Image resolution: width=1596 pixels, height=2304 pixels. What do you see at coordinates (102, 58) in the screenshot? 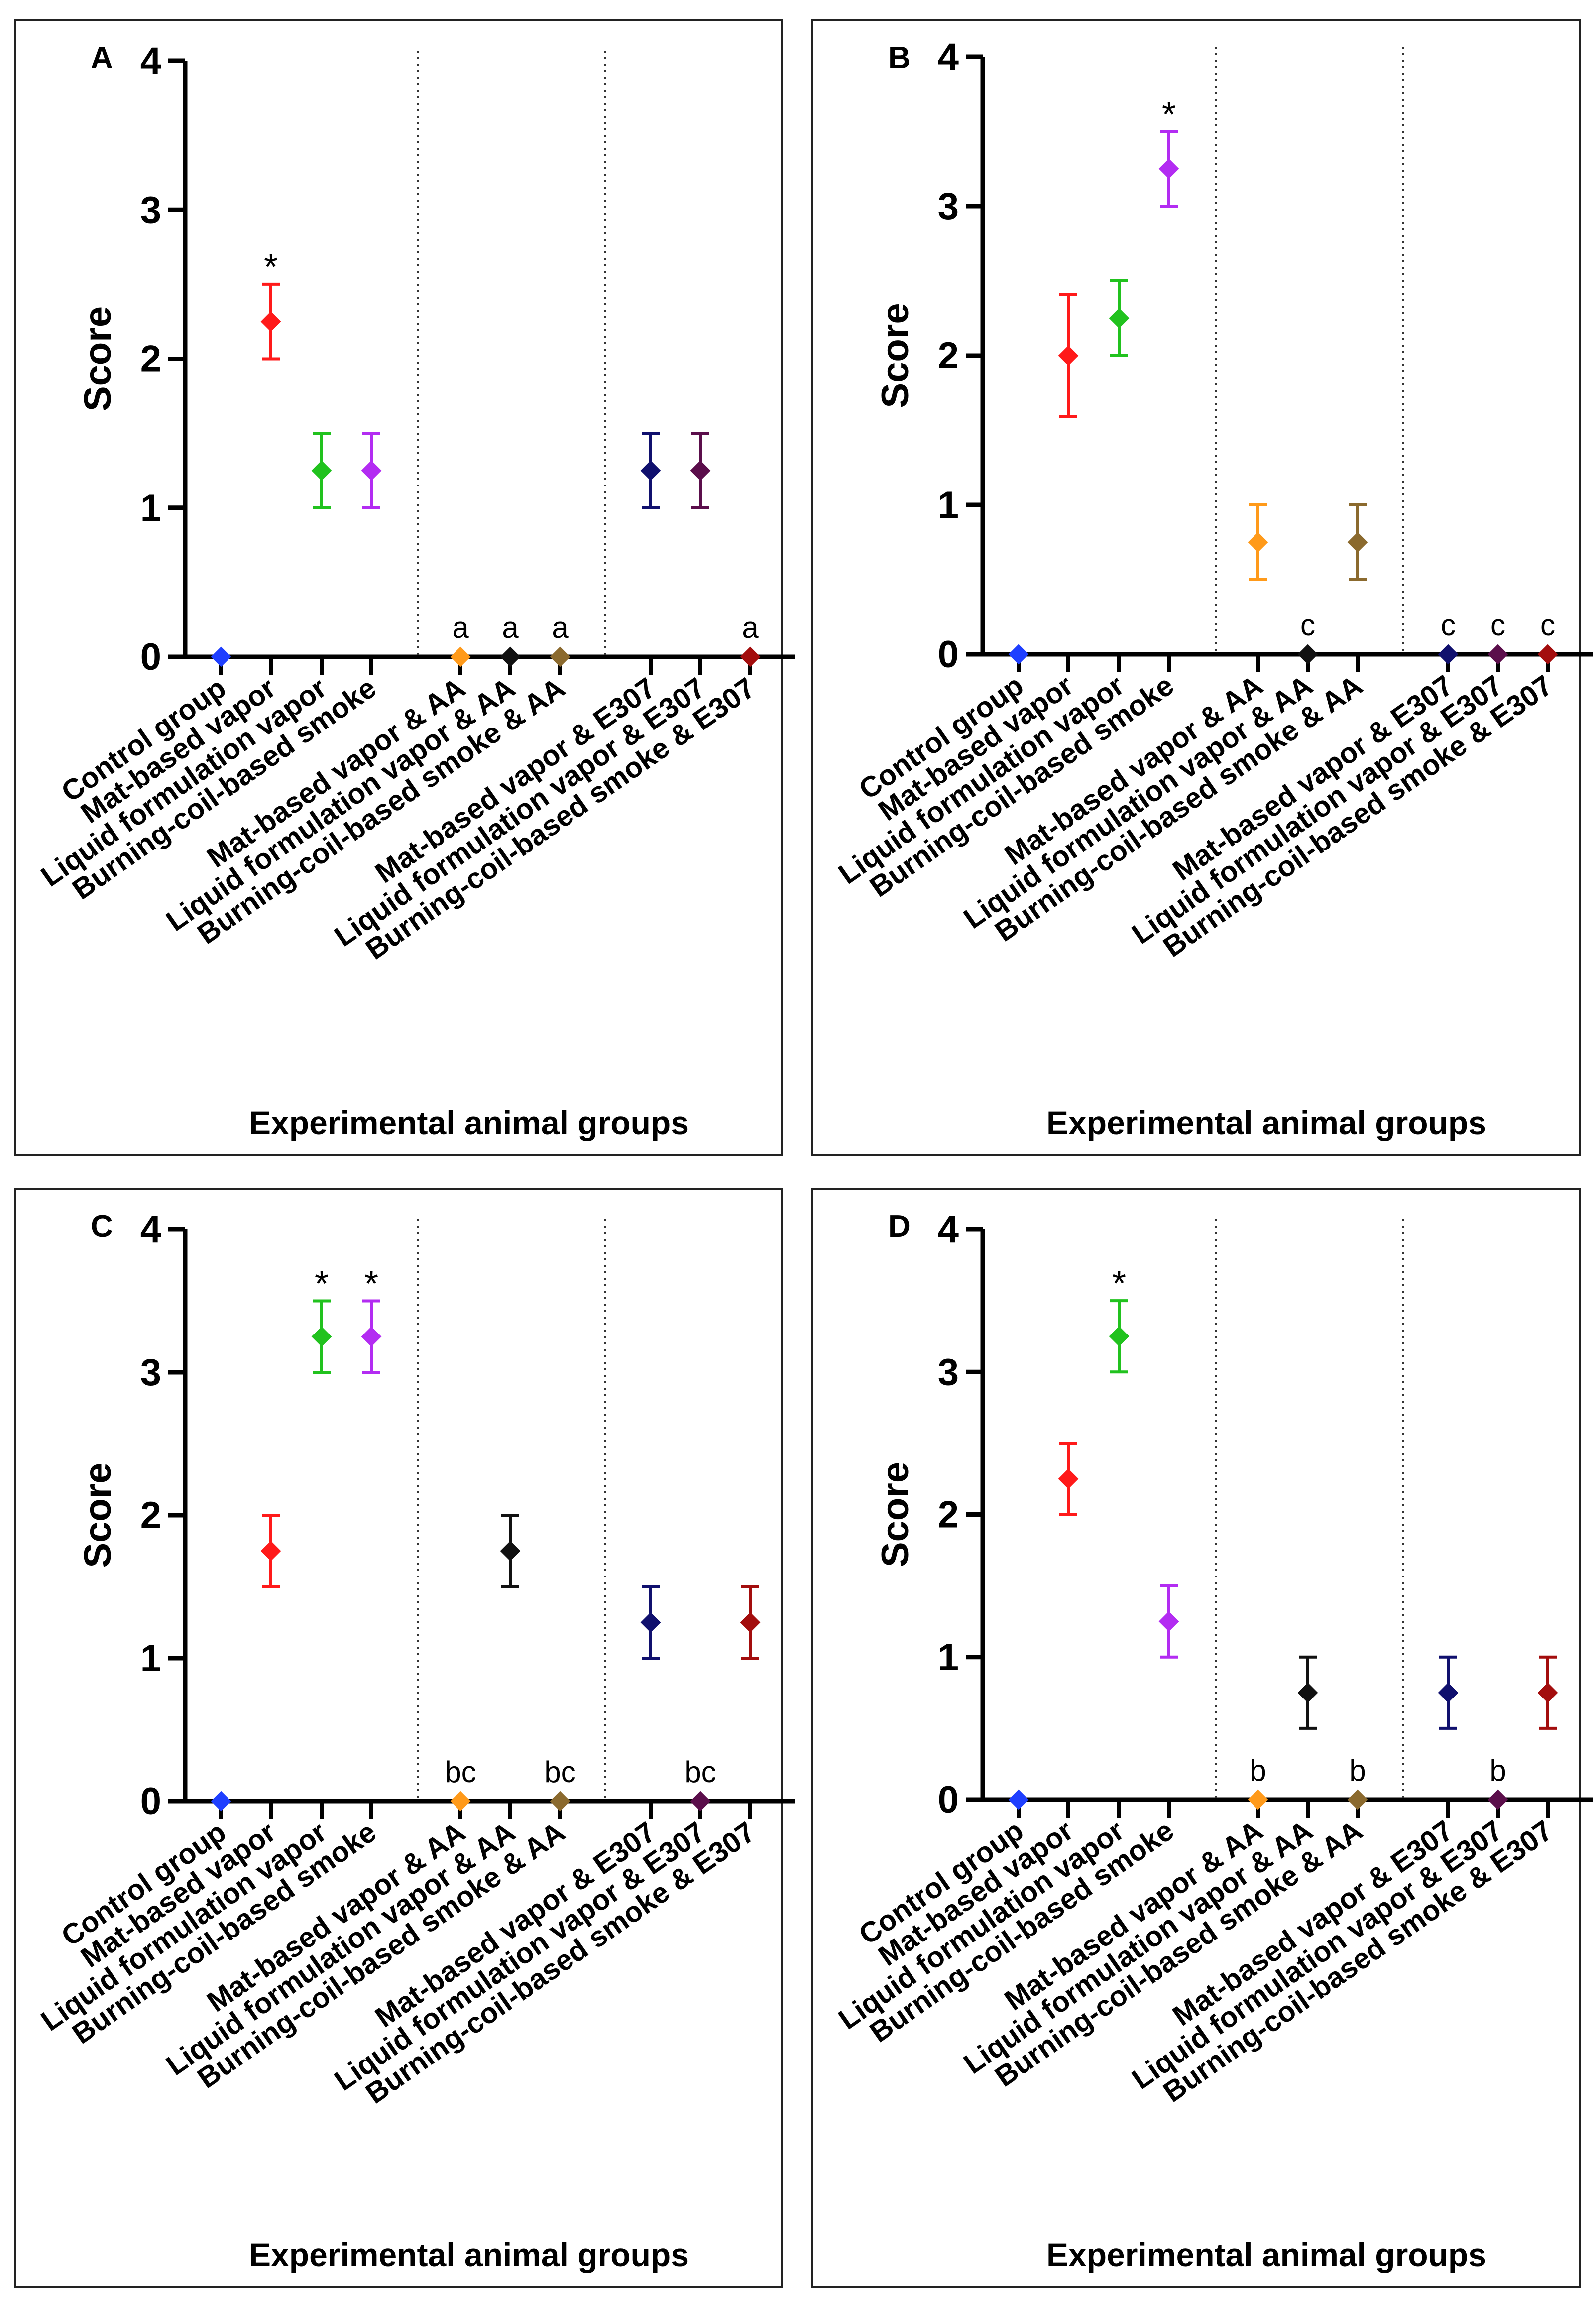
I see `panel-letter: A` at bounding box center [102, 58].